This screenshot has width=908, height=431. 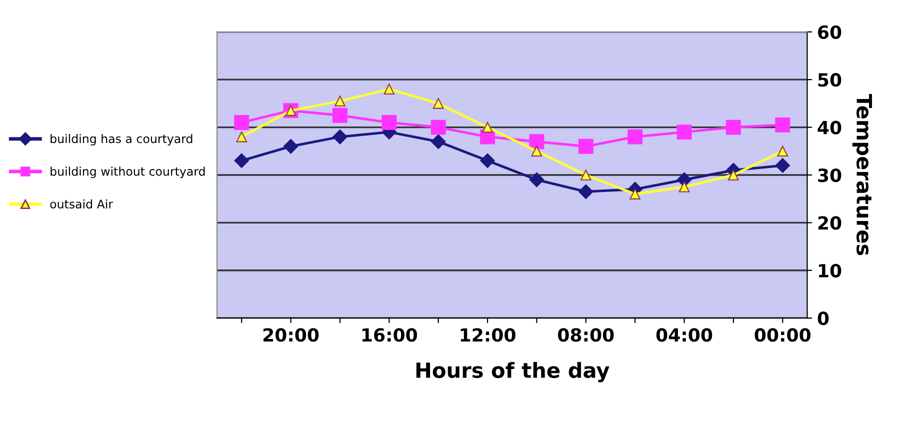 I want to click on x-tick-label: 12:00, so click(x=488, y=335).